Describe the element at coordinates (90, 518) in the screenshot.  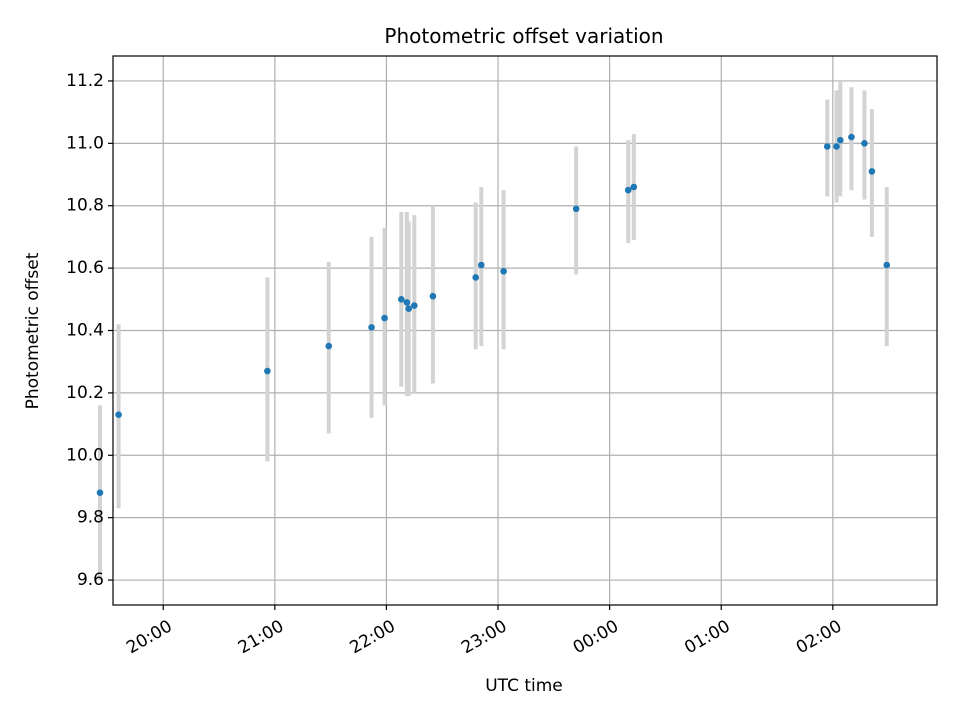
I see `y-tick-label: 9.8` at that location.